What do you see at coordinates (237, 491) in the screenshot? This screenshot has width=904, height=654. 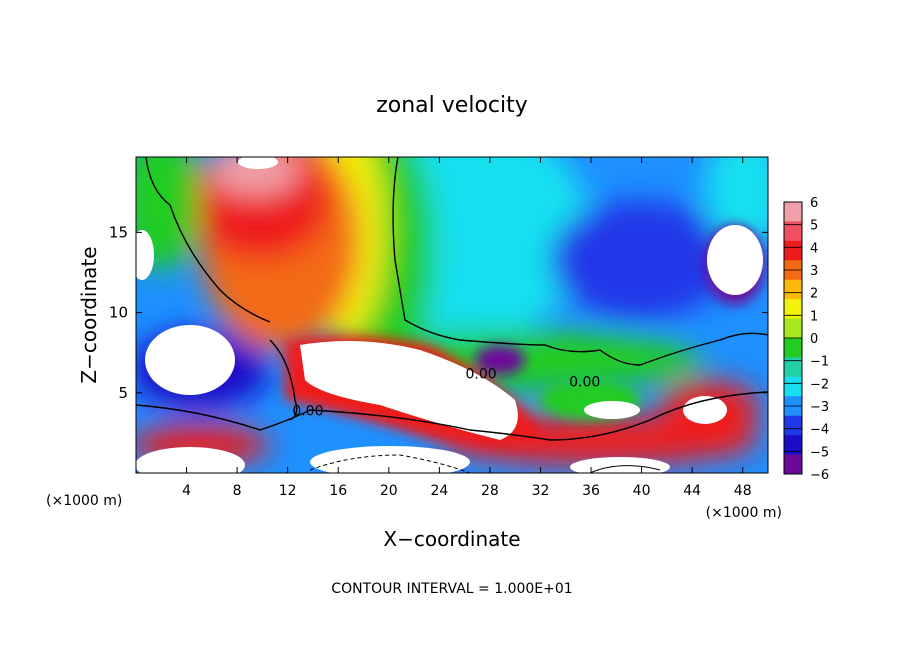 I see `x-tick-label-1: 8` at bounding box center [237, 491].